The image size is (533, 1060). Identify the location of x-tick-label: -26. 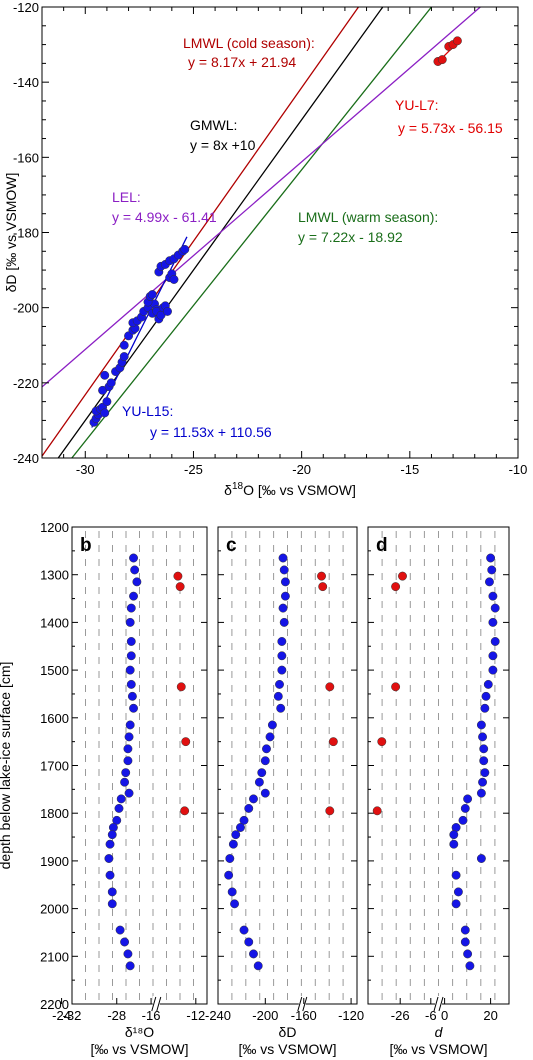
(400, 1015).